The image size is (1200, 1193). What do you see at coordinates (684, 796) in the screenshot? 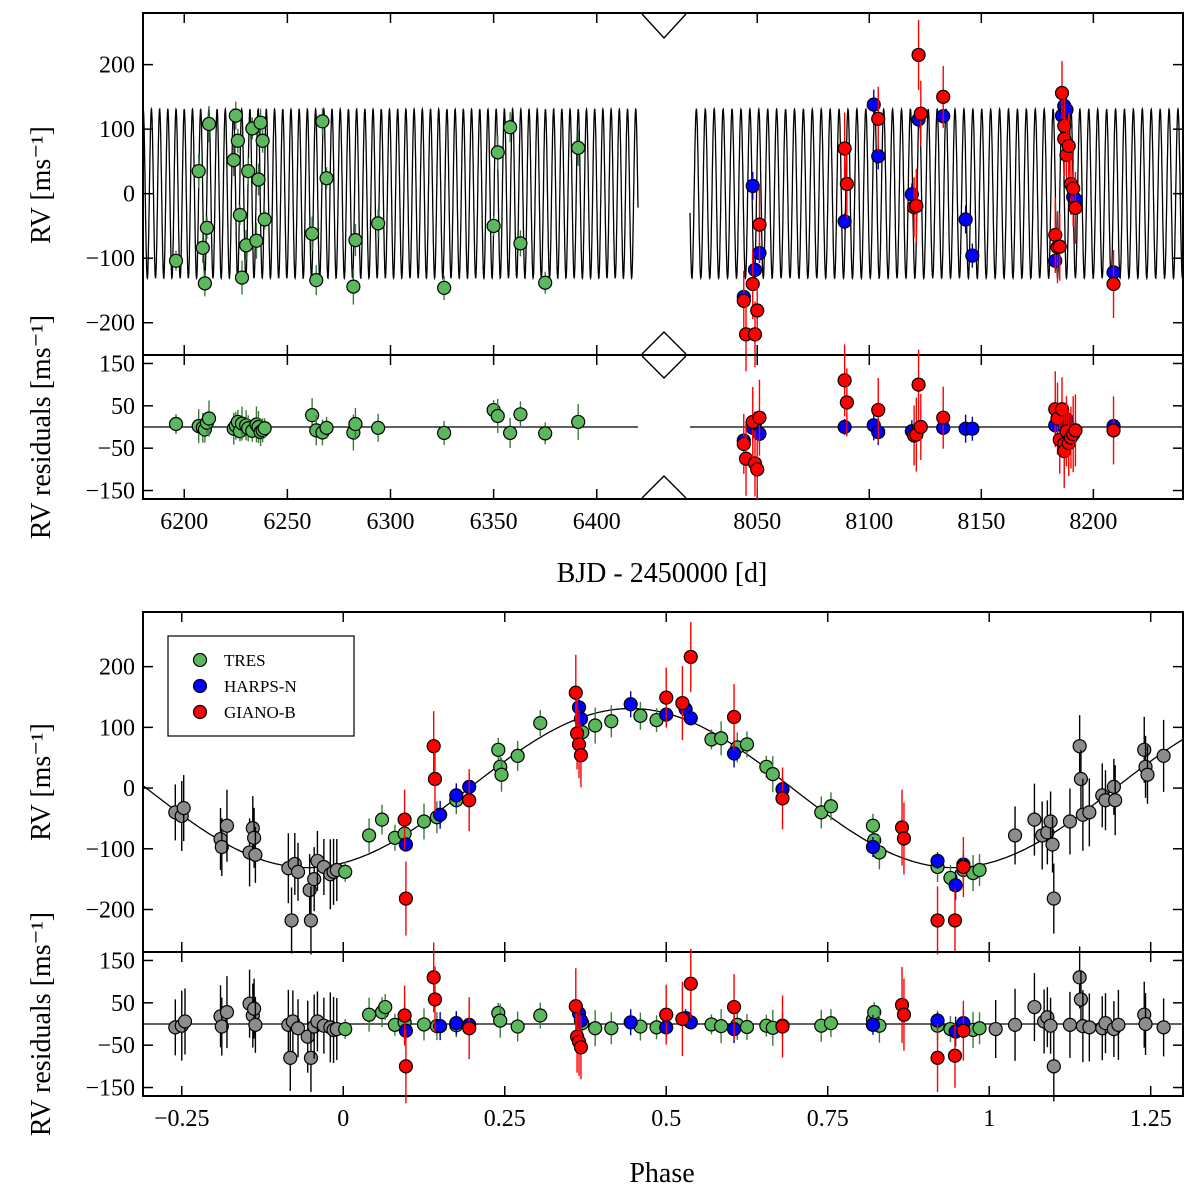
I see `ph-series-harps-n` at bounding box center [684, 796].